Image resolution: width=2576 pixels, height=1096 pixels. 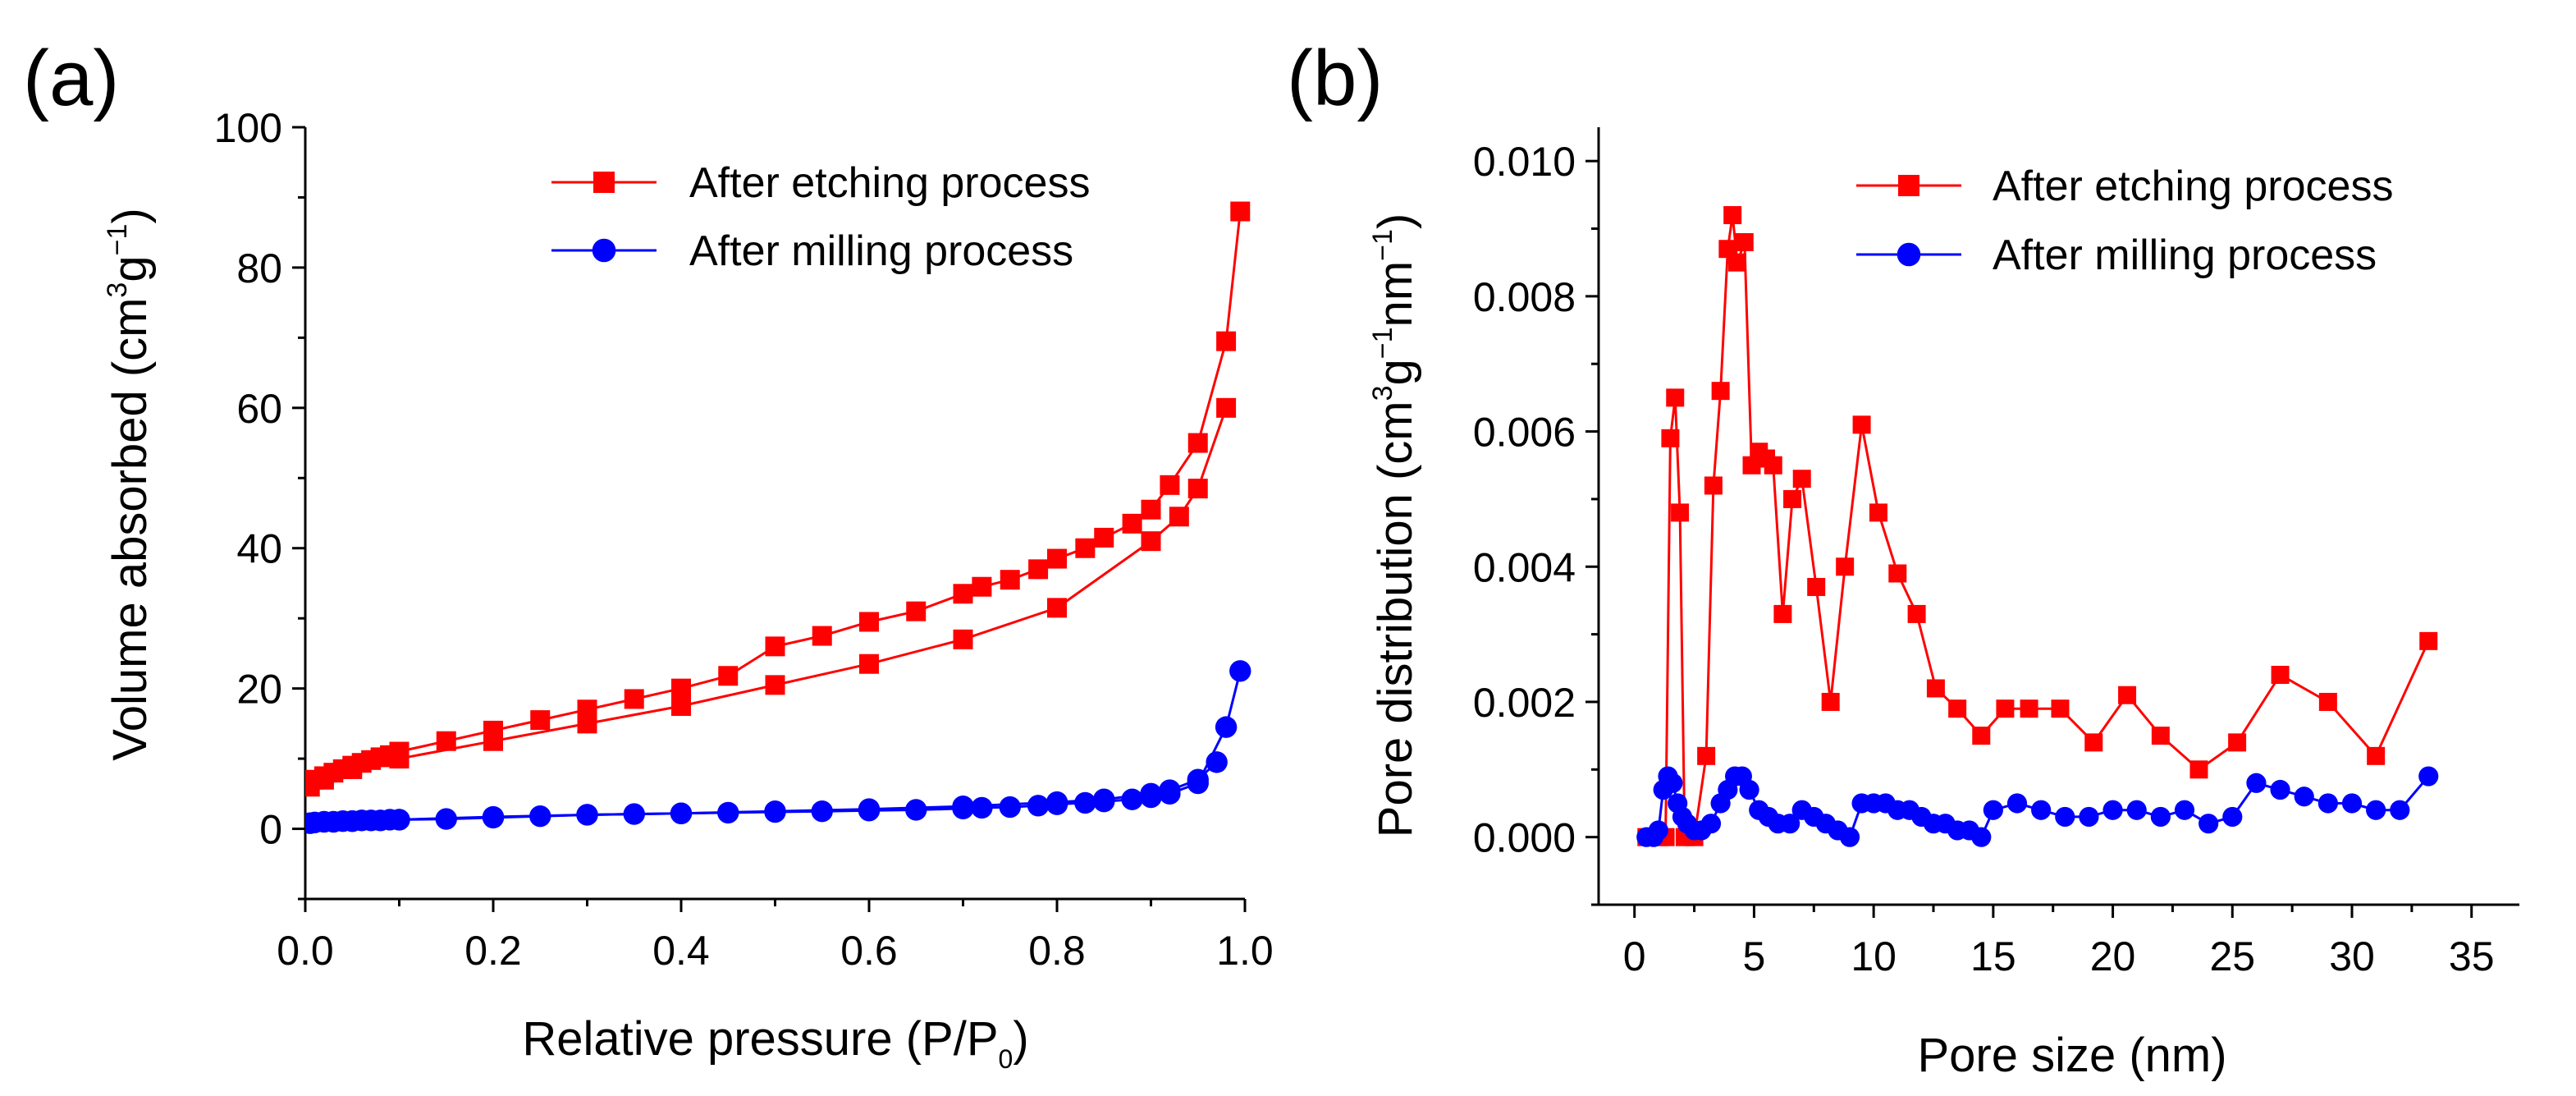 What do you see at coordinates (1057, 951) in the screenshot?
I see `x-tick-label: 0.8` at bounding box center [1057, 951].